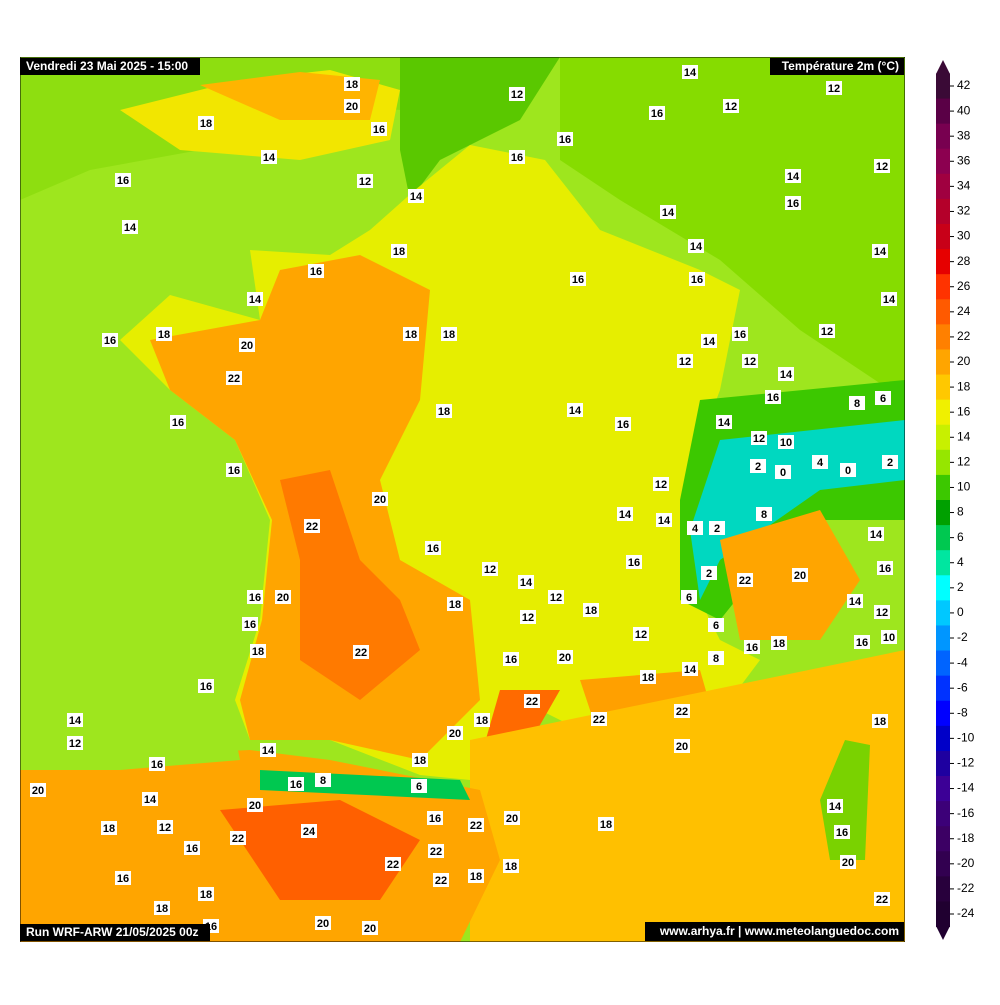  Describe the element at coordinates (966, 788) in the screenshot. I see `colorbar-label: -14` at that location.